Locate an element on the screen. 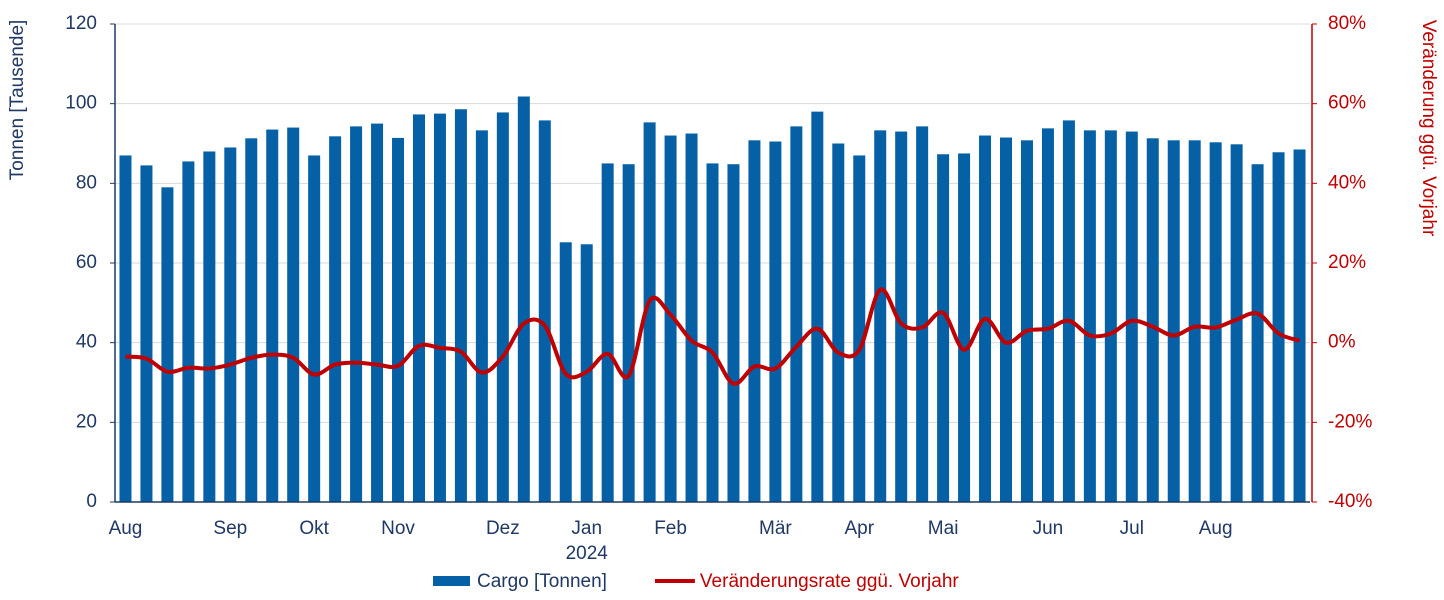 The height and width of the screenshot is (600, 1444). legend-label: Veränderungsrate ggü. Vorjahr is located at coordinates (829, 581).